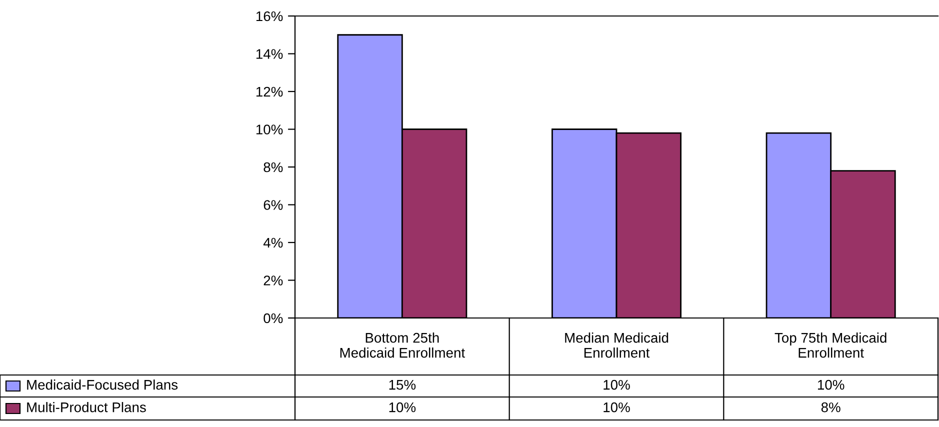 The height and width of the screenshot is (427, 939). What do you see at coordinates (273, 281) in the screenshot?
I see `y-tick-label: 2%` at bounding box center [273, 281].